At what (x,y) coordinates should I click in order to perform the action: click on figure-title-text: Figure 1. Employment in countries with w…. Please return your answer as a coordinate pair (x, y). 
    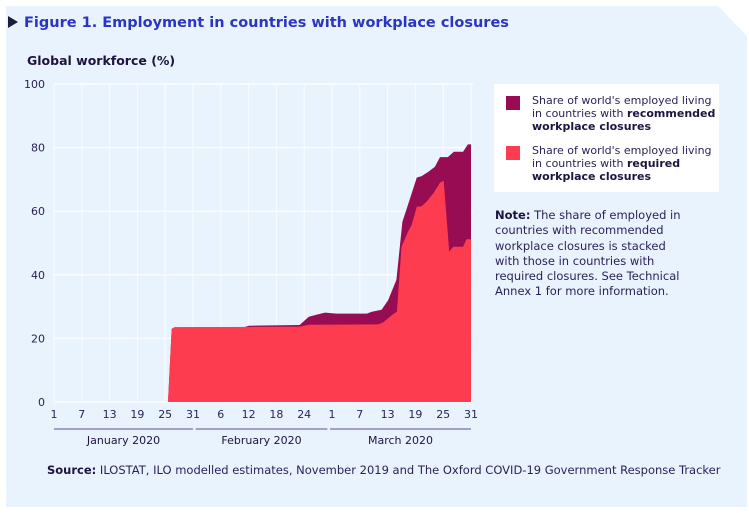
    Looking at the image, I should click on (266, 23).